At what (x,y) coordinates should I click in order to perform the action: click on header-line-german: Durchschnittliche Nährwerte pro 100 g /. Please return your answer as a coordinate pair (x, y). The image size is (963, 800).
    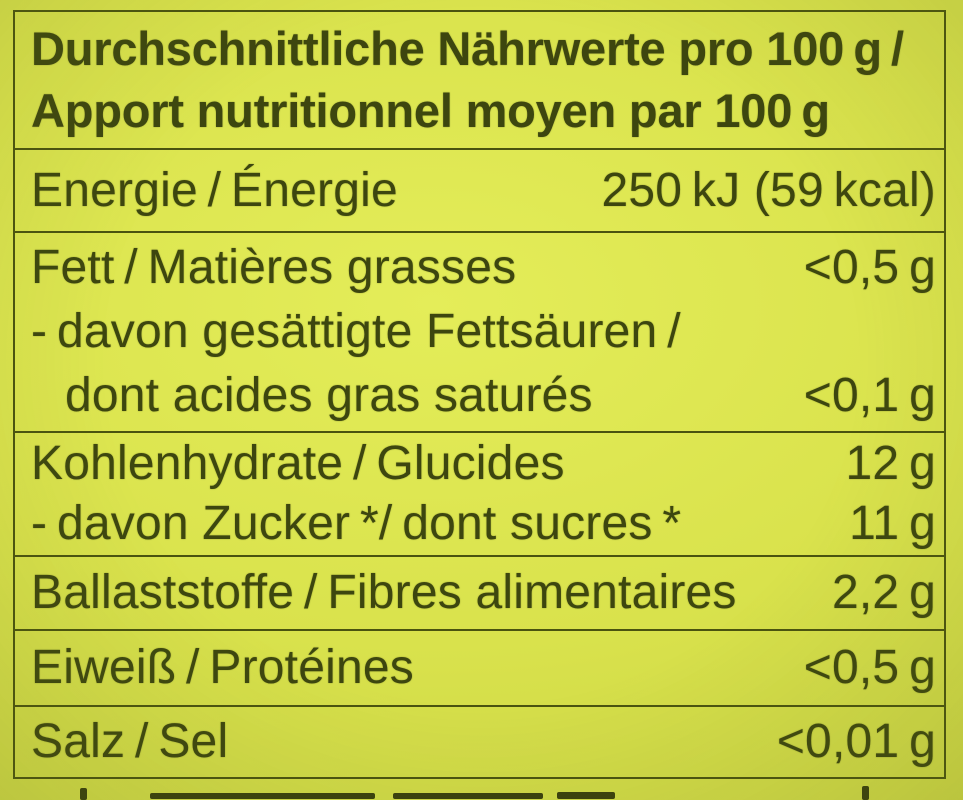
    Looking at the image, I should click on (467, 48).